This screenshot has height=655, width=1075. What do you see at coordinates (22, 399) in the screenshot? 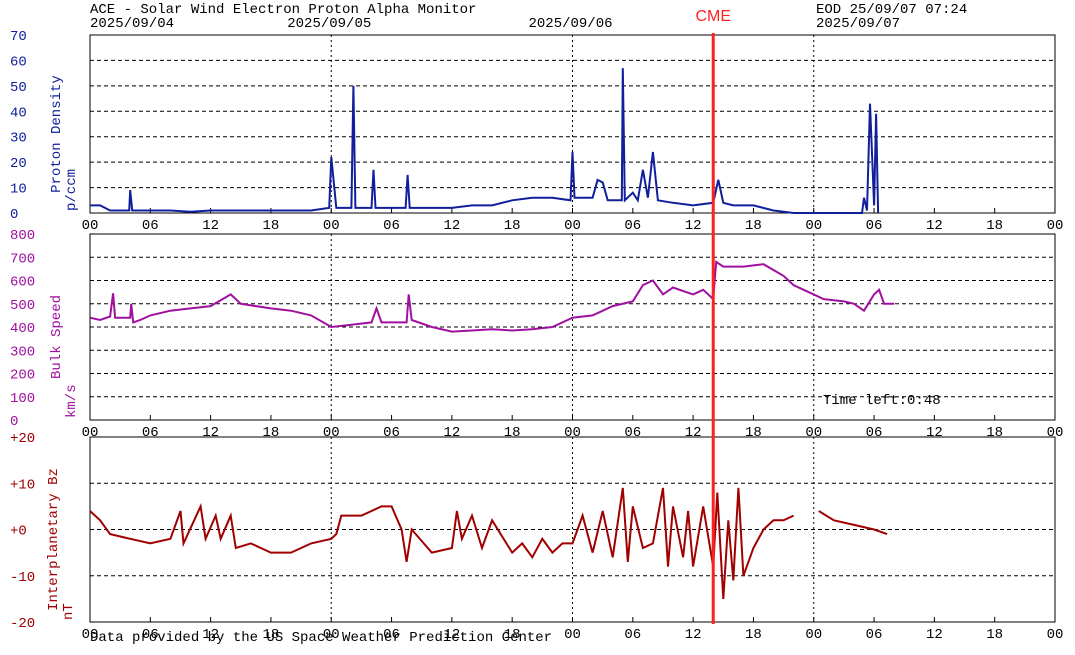
I see `y-tick-label: 100` at bounding box center [22, 399].